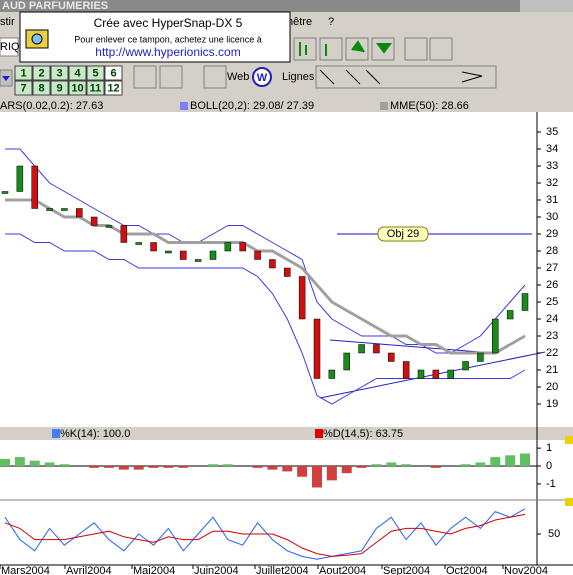 The height and width of the screenshot is (575, 573). I want to click on w-button: W, so click(262, 78).